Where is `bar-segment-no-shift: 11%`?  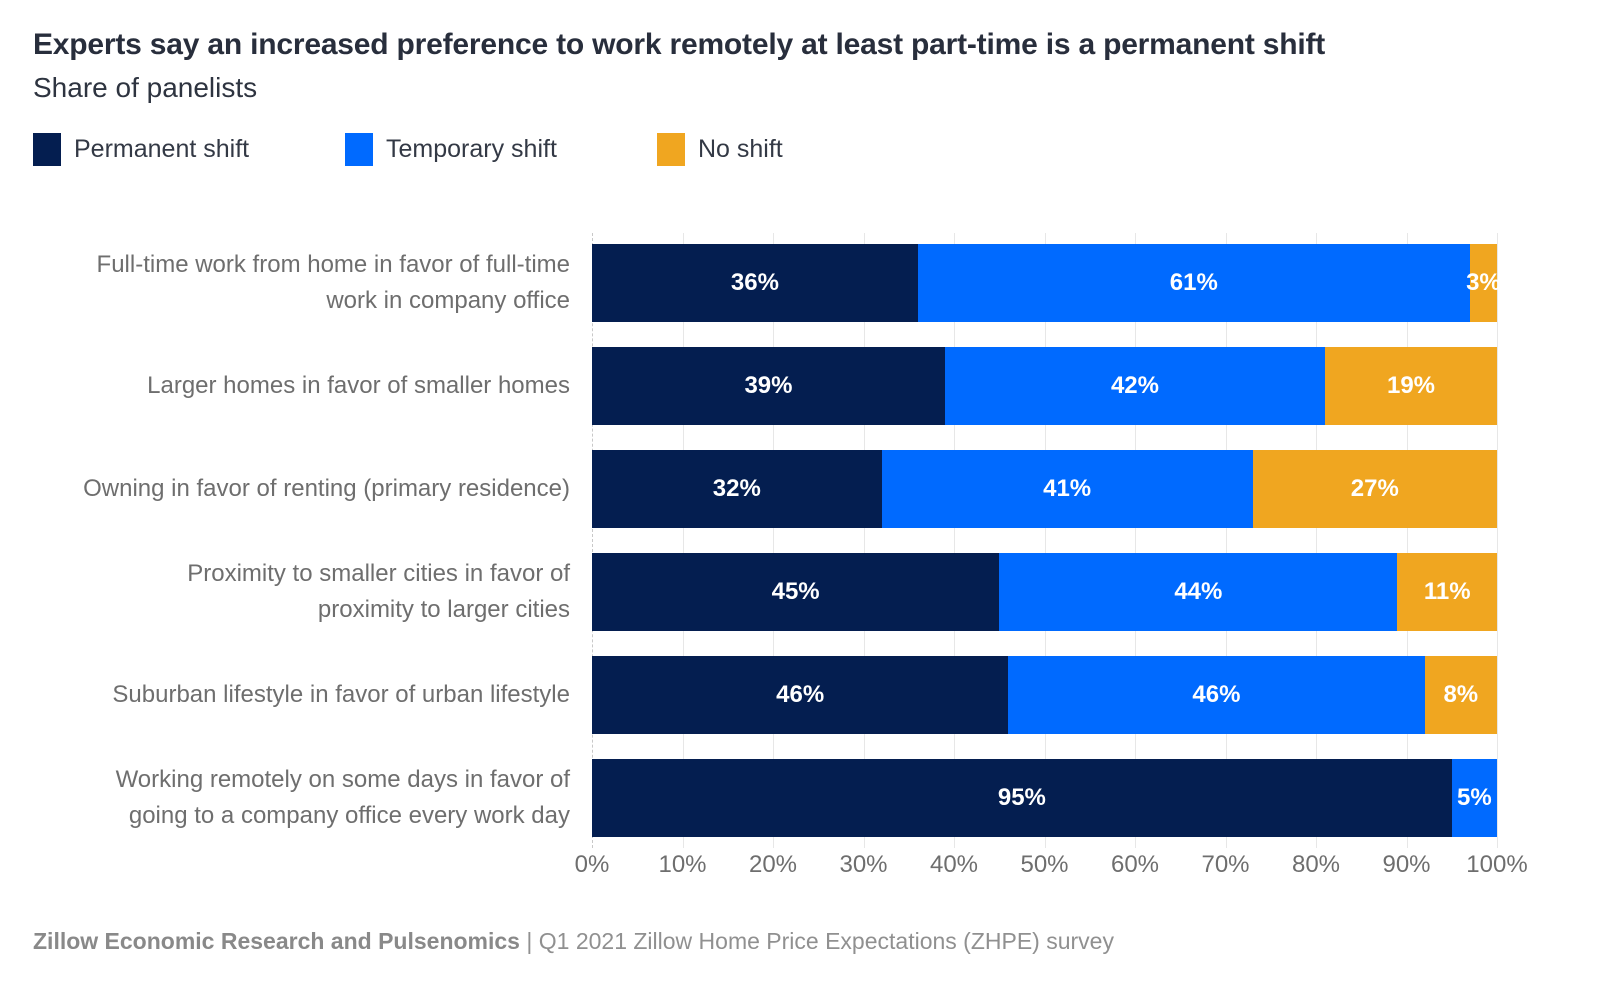 bar-segment-no-shift: 11% is located at coordinates (1447, 592).